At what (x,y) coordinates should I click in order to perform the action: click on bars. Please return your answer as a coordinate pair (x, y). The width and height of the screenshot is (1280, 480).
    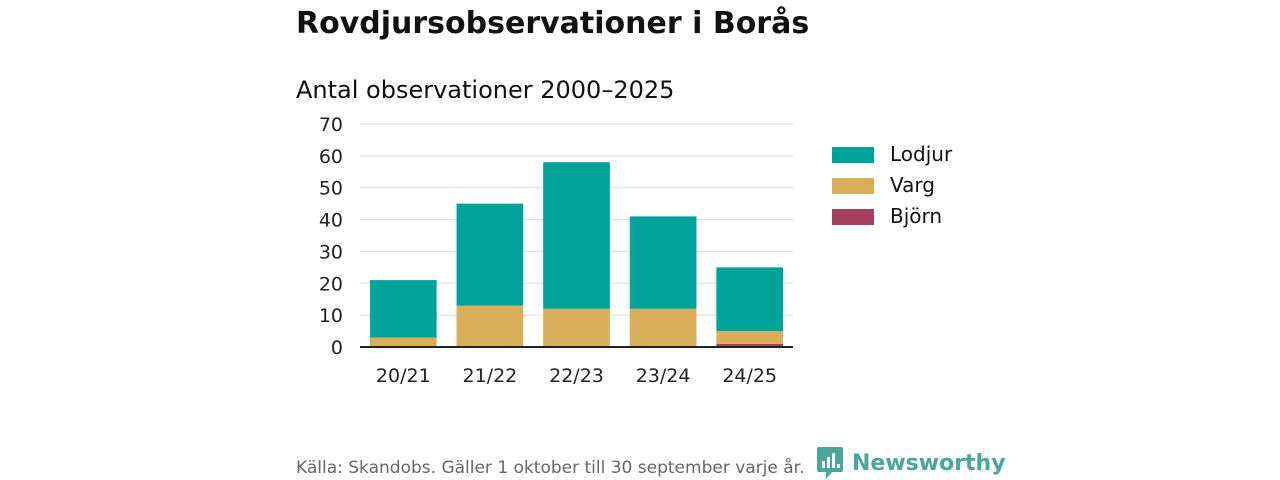
    Looking at the image, I should click on (576, 254).